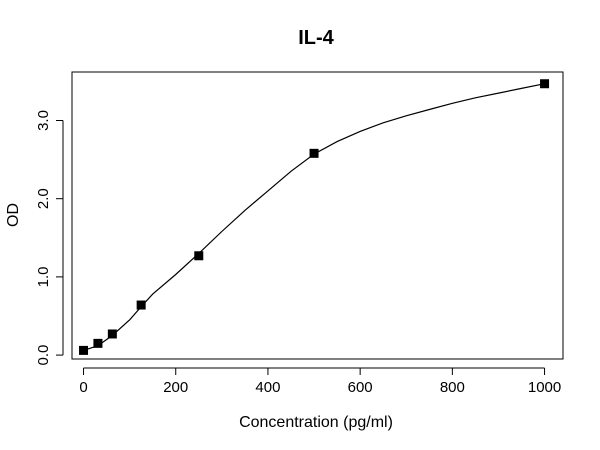 This screenshot has width=600, height=450. I want to click on y-axis: 0.0 1.0 2.0 3.0, so click(49, 238).